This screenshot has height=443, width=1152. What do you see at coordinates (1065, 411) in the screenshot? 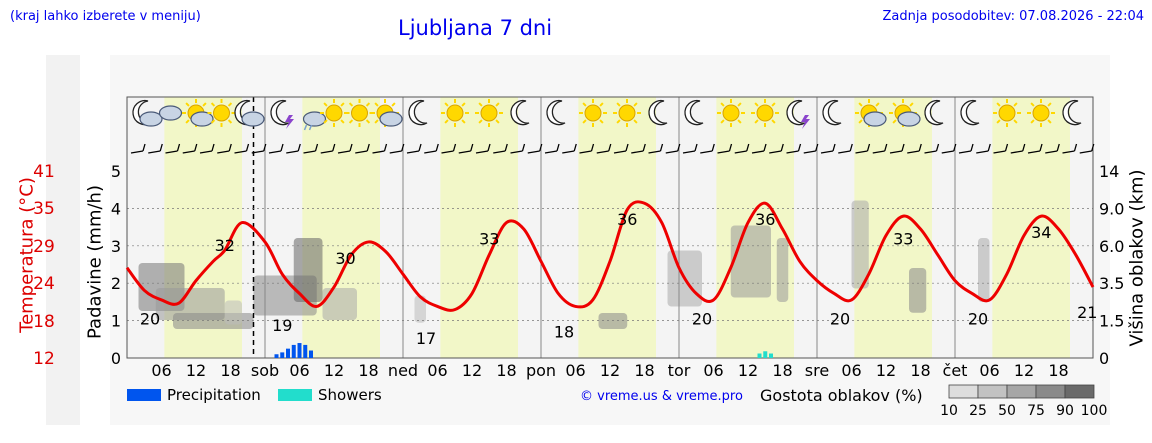
I see `density-scale-label: 90` at bounding box center [1065, 411].